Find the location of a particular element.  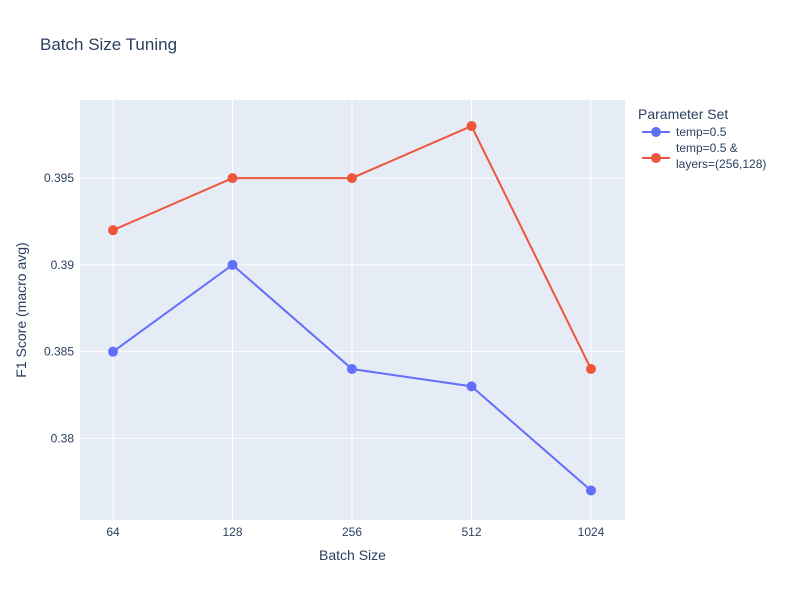

legend-label: temp=0.5 is located at coordinates (701, 132).